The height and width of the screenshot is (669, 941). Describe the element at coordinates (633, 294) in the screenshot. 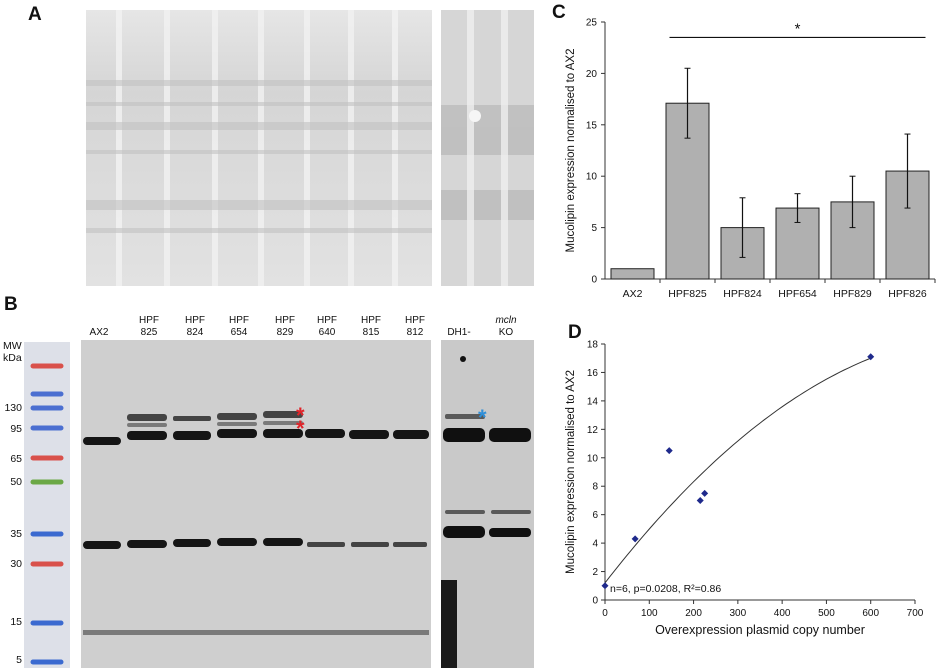

I see `x-tick-label-AX2: AX2` at that location.